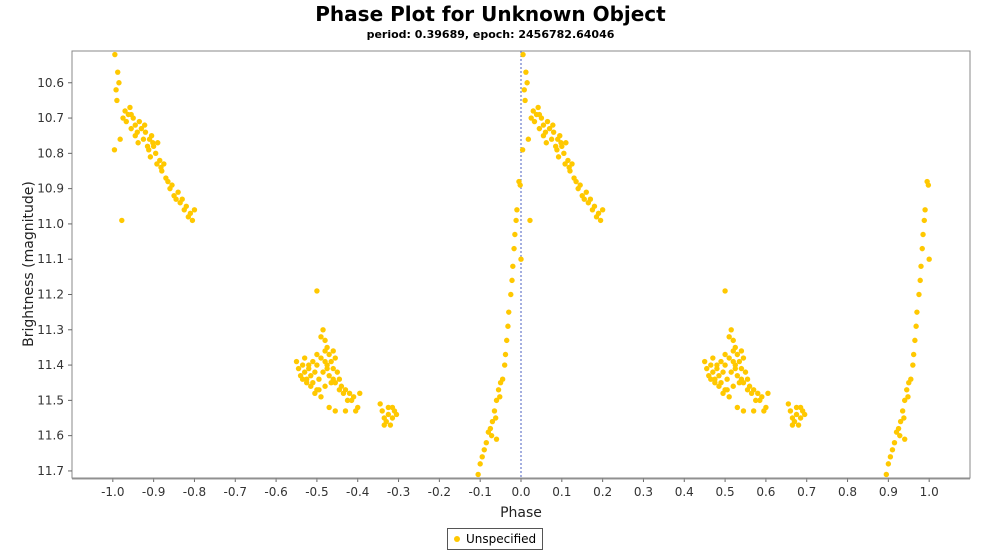 Image resolution: width=981 pixels, height=551 pixels. I want to click on chart-title: Phase Plot for Unknown Object, so click(490, 14).